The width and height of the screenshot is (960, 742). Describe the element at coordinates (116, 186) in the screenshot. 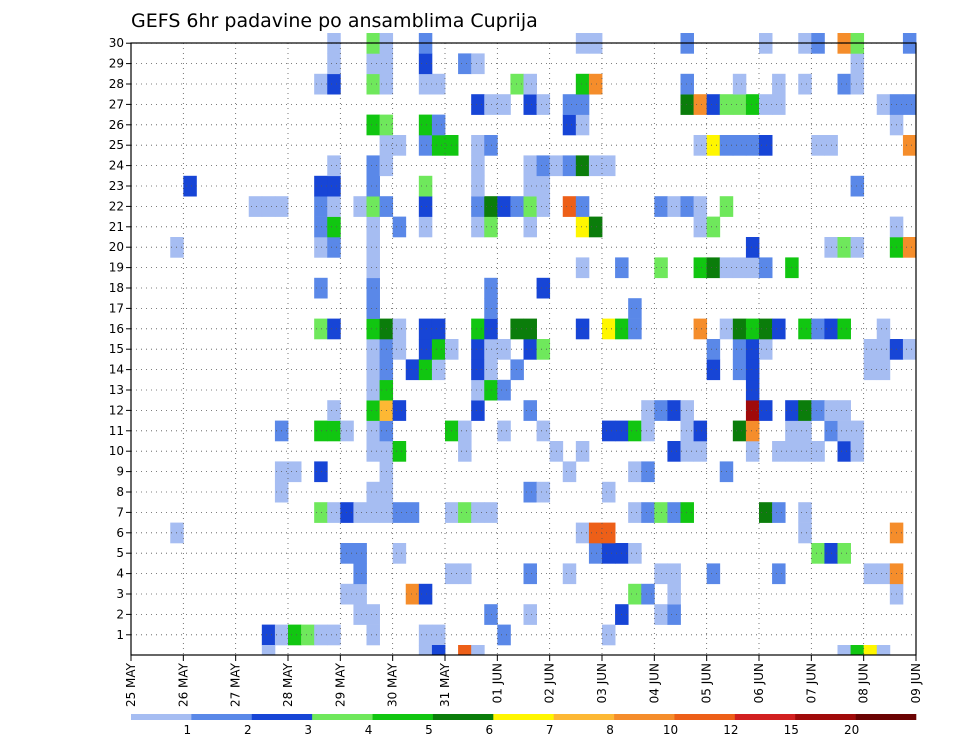

I see `y-tick-label: 23` at that location.